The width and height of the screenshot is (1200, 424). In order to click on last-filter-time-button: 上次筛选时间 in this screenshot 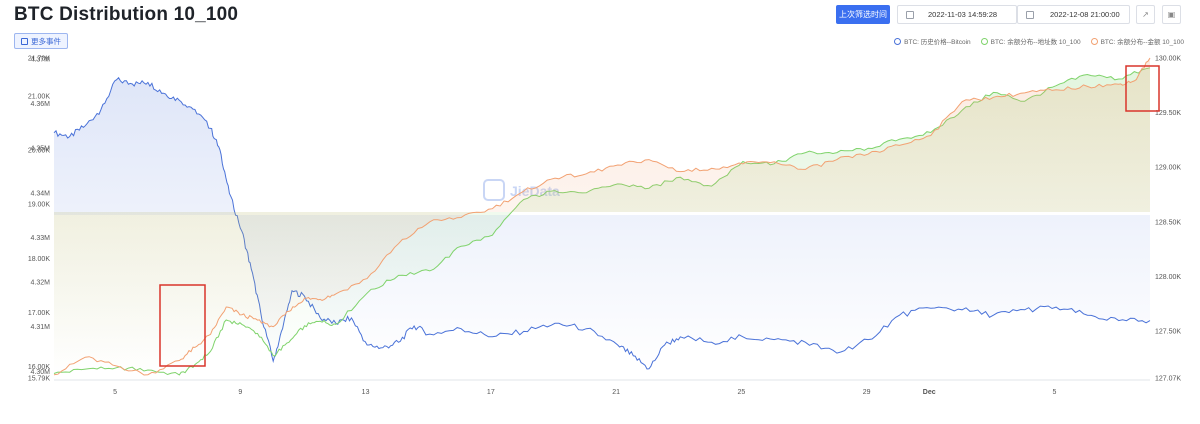, I will do `click(863, 14)`.